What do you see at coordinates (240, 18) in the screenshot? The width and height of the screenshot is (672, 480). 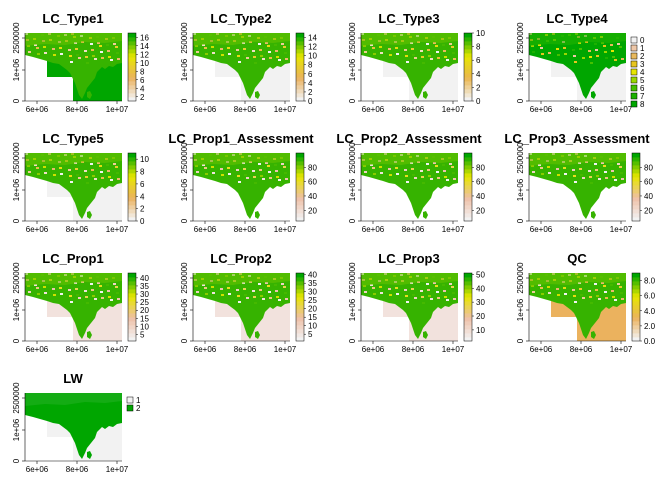 I see `panel-title: LC_Type2` at bounding box center [240, 18].